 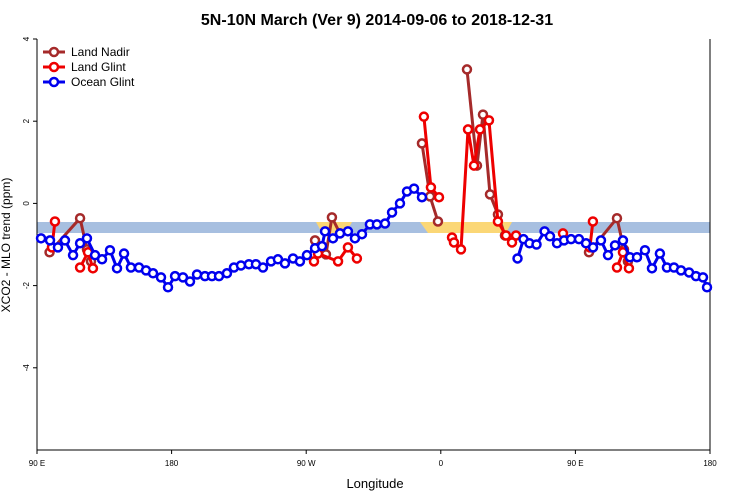 I want to click on y-tick-label: 4, so click(x=26, y=38).